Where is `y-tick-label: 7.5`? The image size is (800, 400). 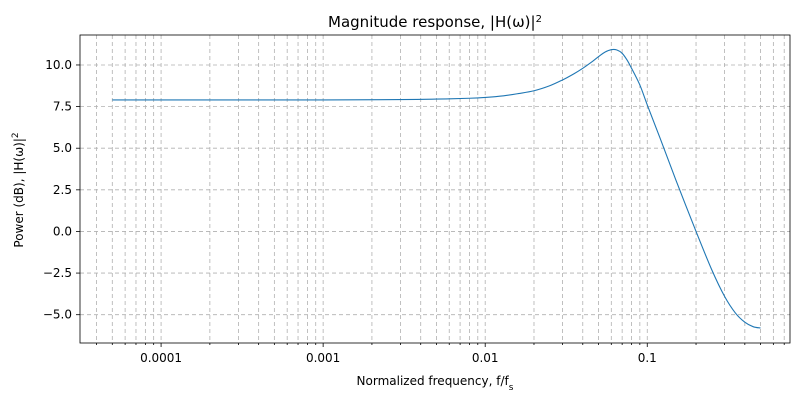 y-tick-label: 7.5 is located at coordinates (62, 107).